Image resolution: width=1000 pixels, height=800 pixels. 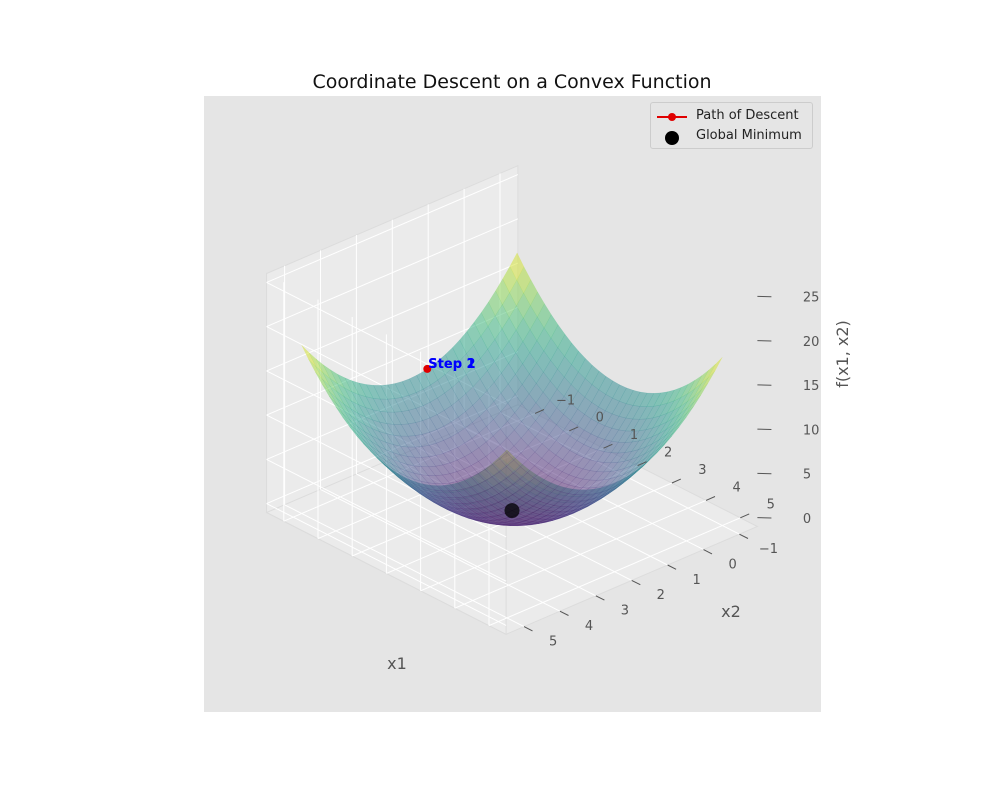 I want to click on x-tick-label: 0, so click(x=600, y=418).